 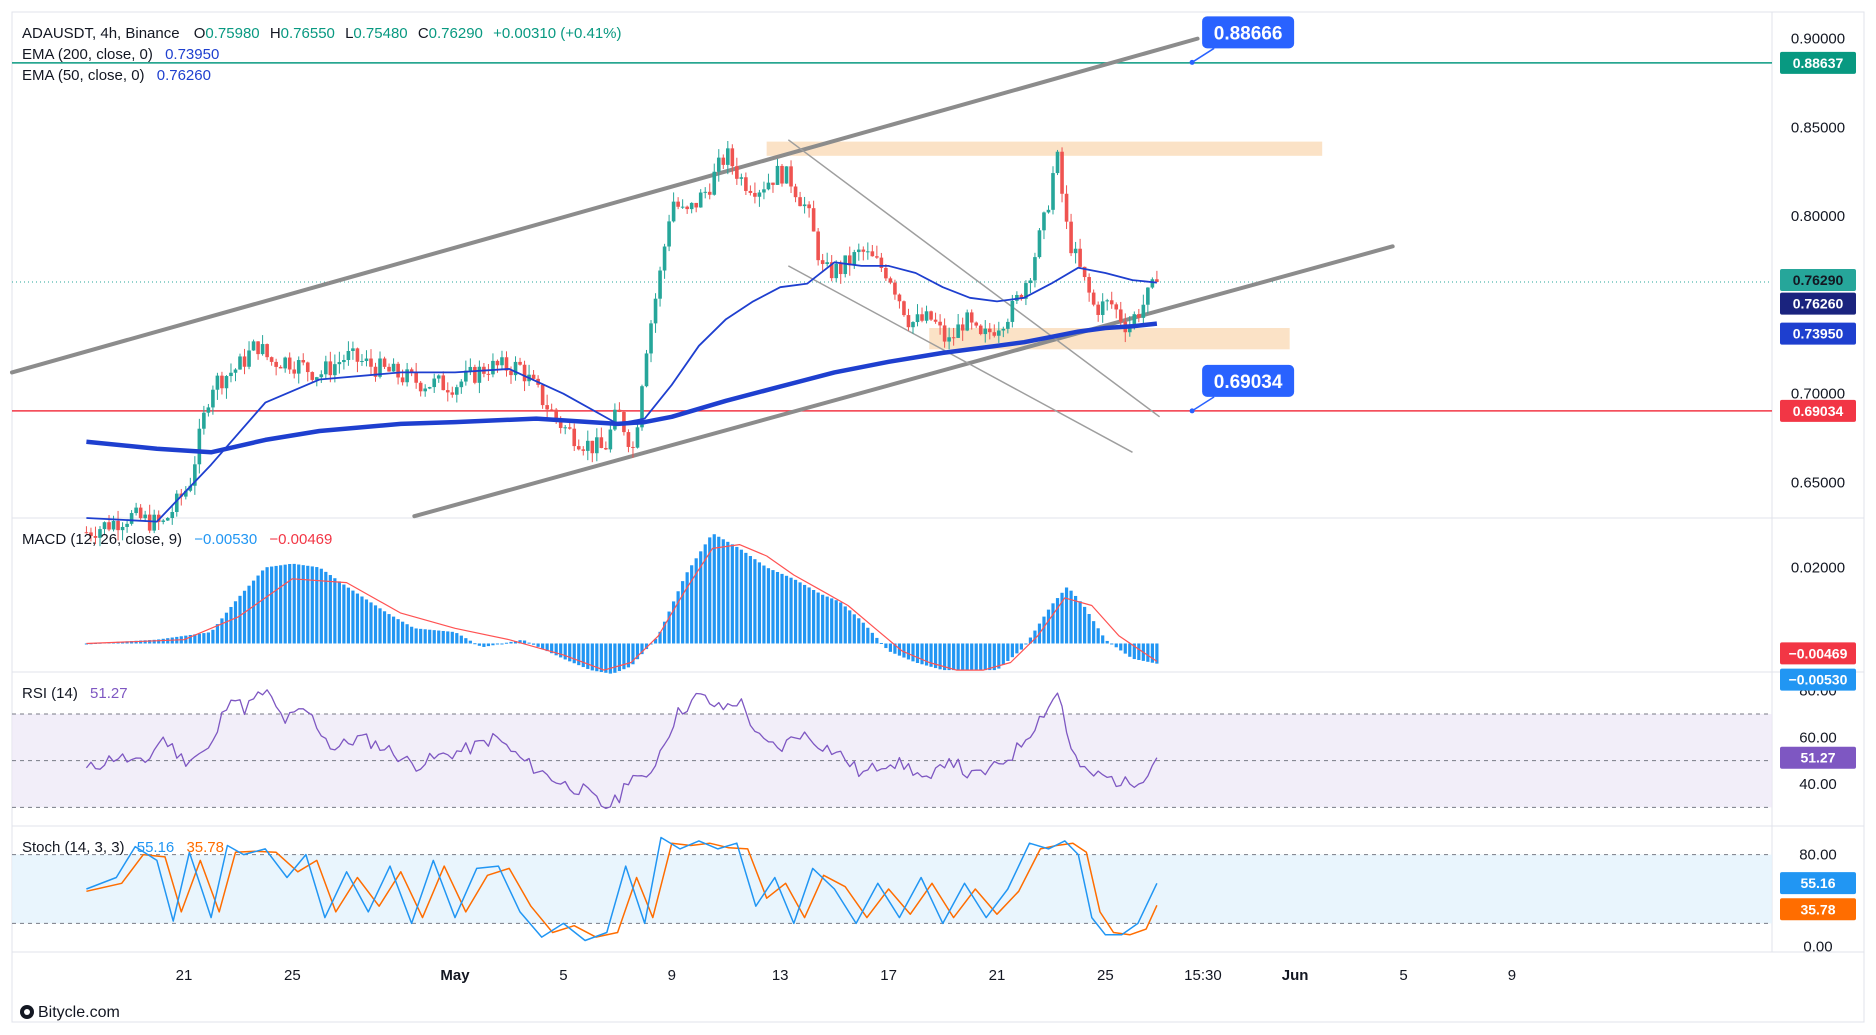 What do you see at coordinates (192, 54) in the screenshot?
I see `ema200-value: 0.73950` at bounding box center [192, 54].